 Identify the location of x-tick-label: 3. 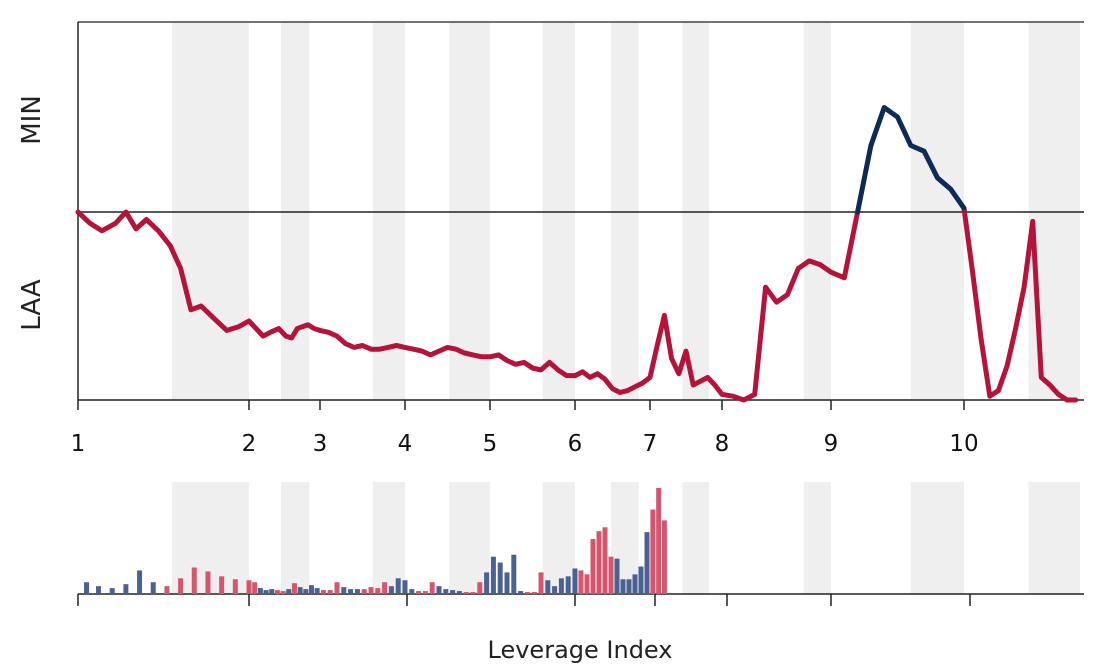
(320, 444).